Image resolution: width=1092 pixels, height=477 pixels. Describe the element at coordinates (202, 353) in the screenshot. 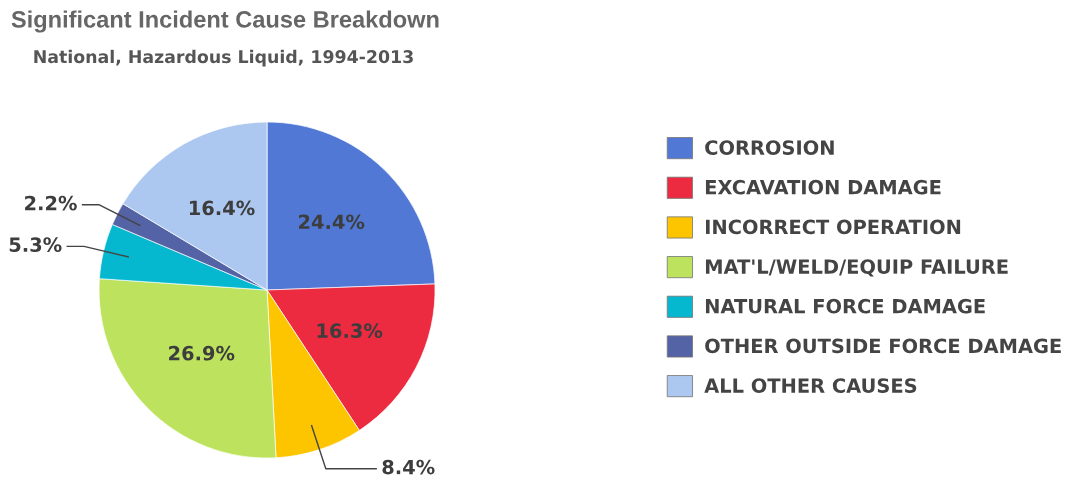

I see `data-label: 26.9%` at that location.